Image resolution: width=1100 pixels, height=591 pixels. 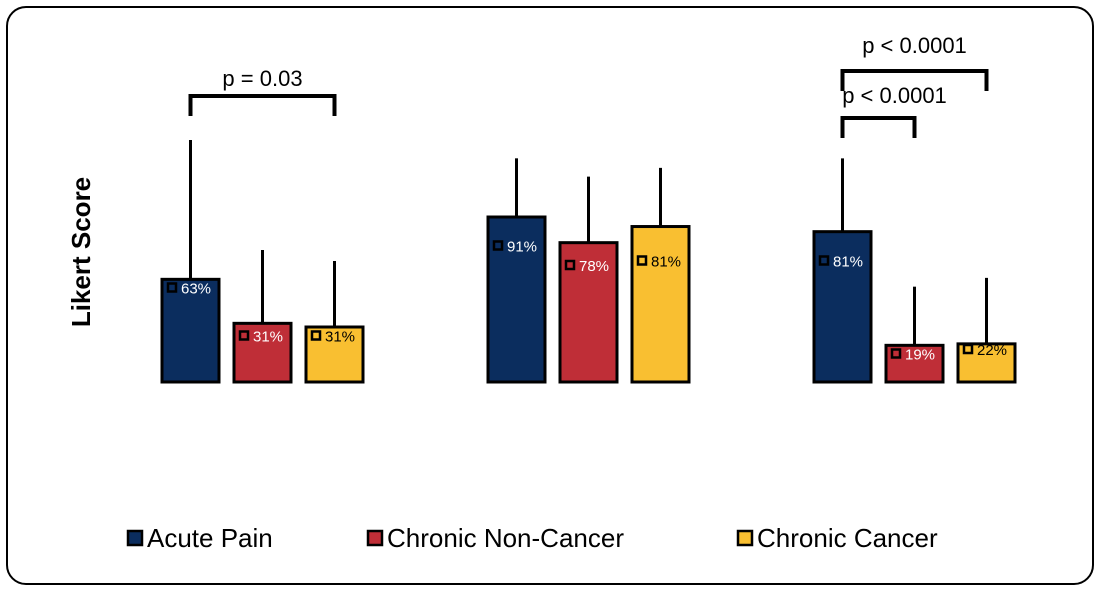 What do you see at coordinates (847, 538) in the screenshot?
I see `legend-label: Chronic Cancer` at bounding box center [847, 538].